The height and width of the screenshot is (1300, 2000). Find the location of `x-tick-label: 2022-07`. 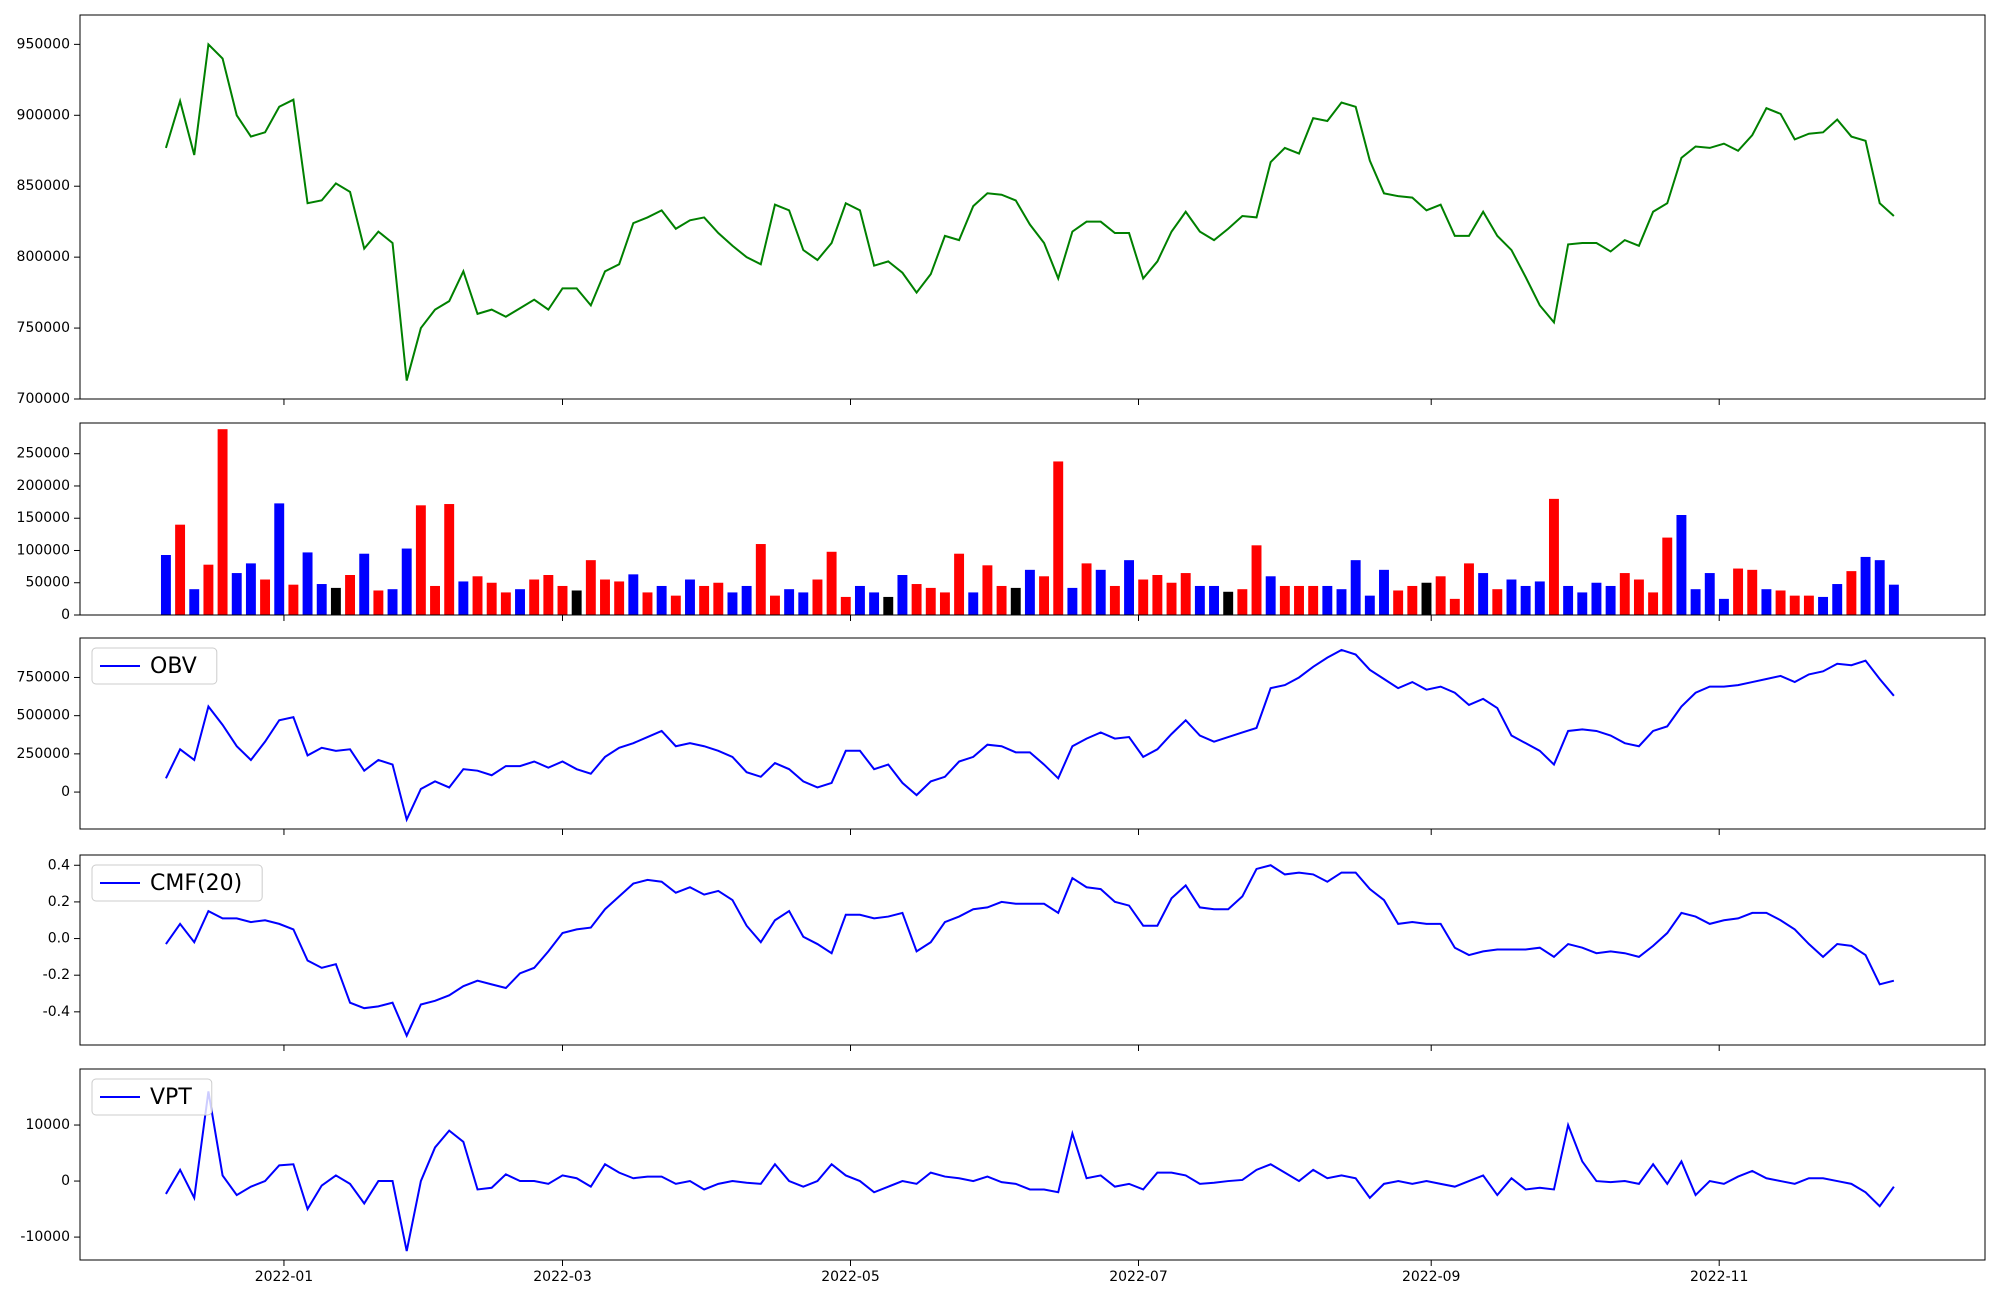

x-tick-label: 2022-07 is located at coordinates (1138, 1277).